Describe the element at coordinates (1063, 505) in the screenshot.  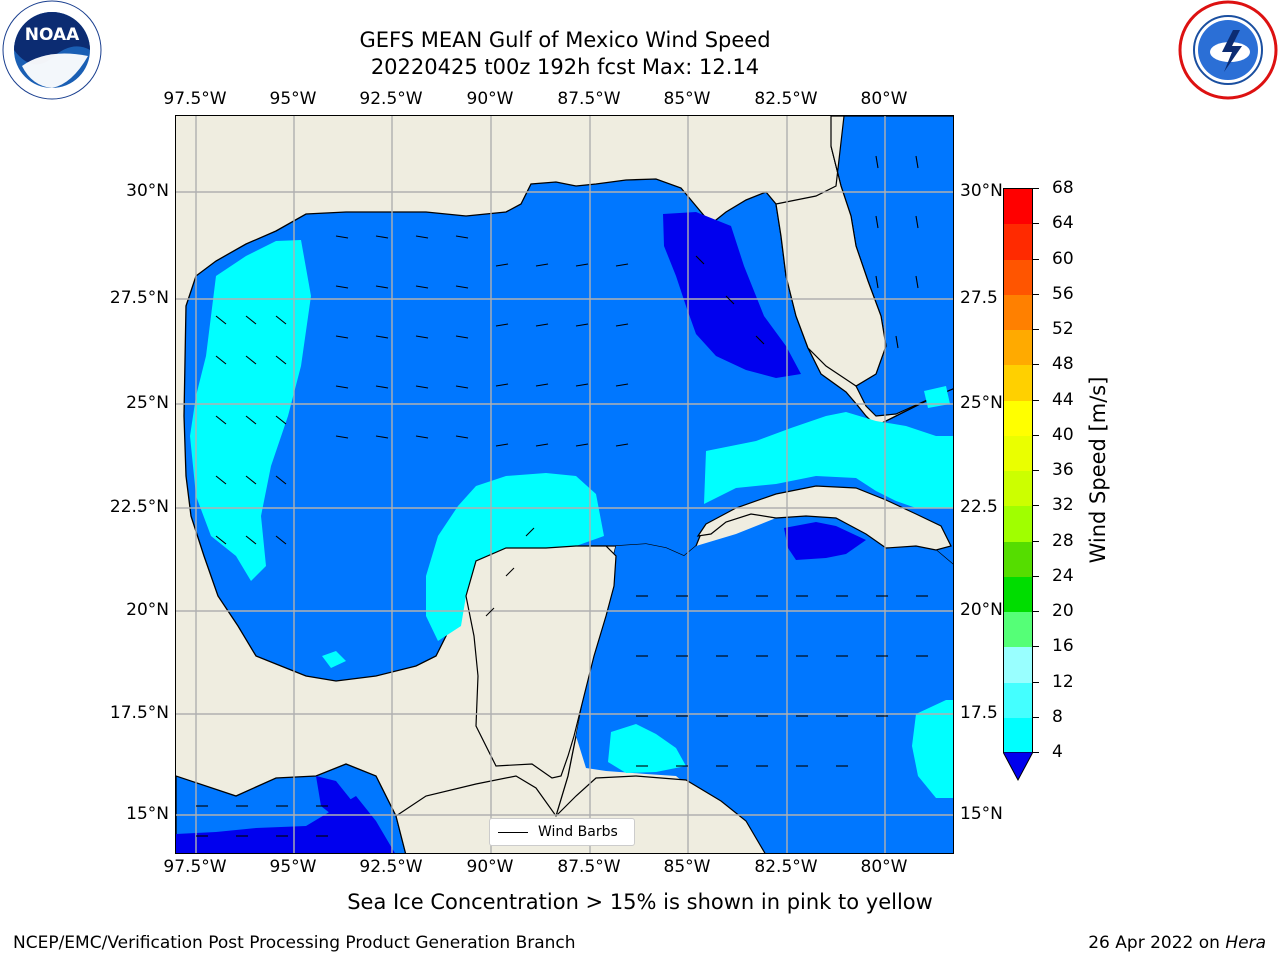
I see `colorbar-tick-label: 32` at that location.